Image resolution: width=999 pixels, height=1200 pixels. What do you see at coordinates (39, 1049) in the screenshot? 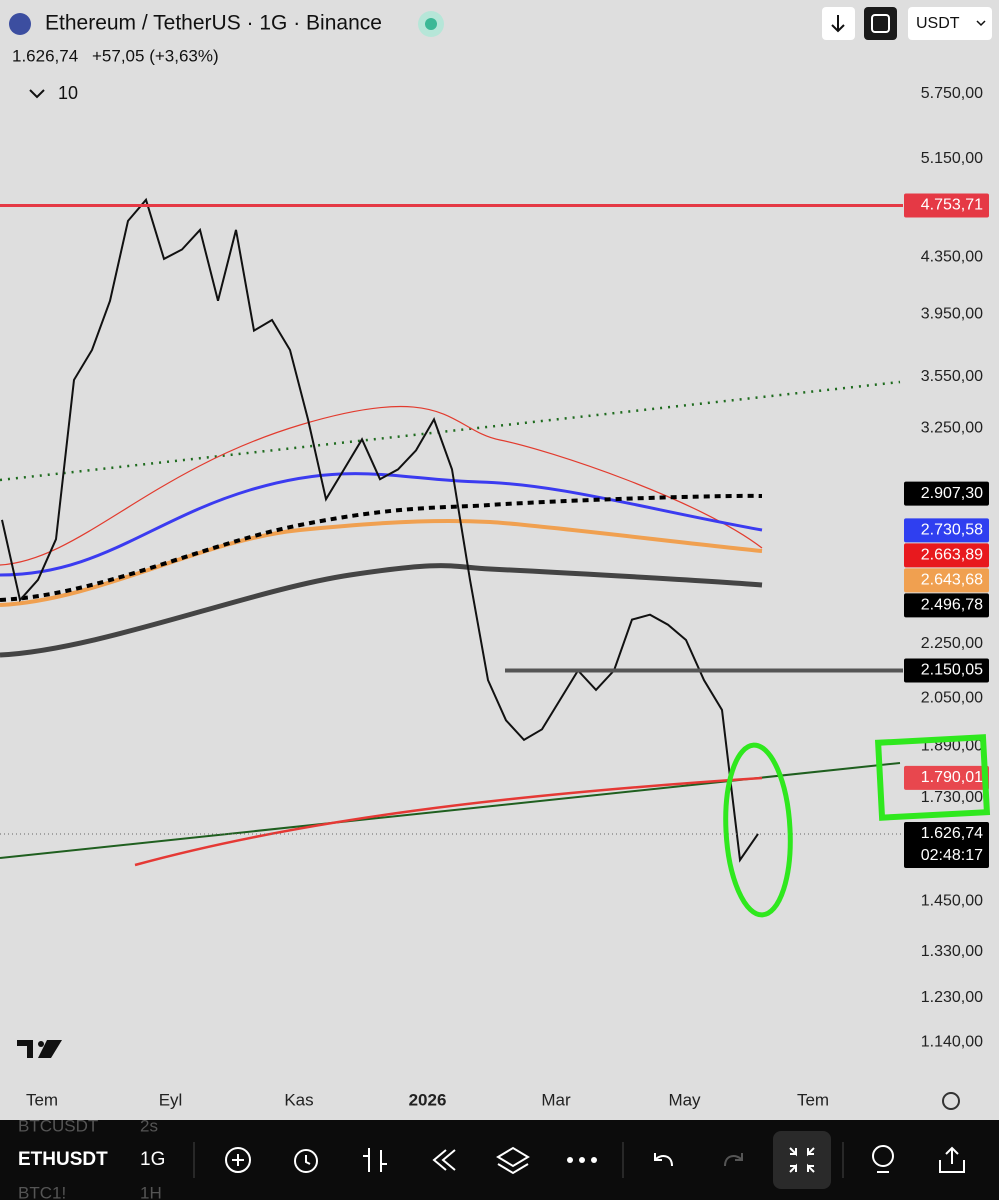
I see `logo` at bounding box center [39, 1049].